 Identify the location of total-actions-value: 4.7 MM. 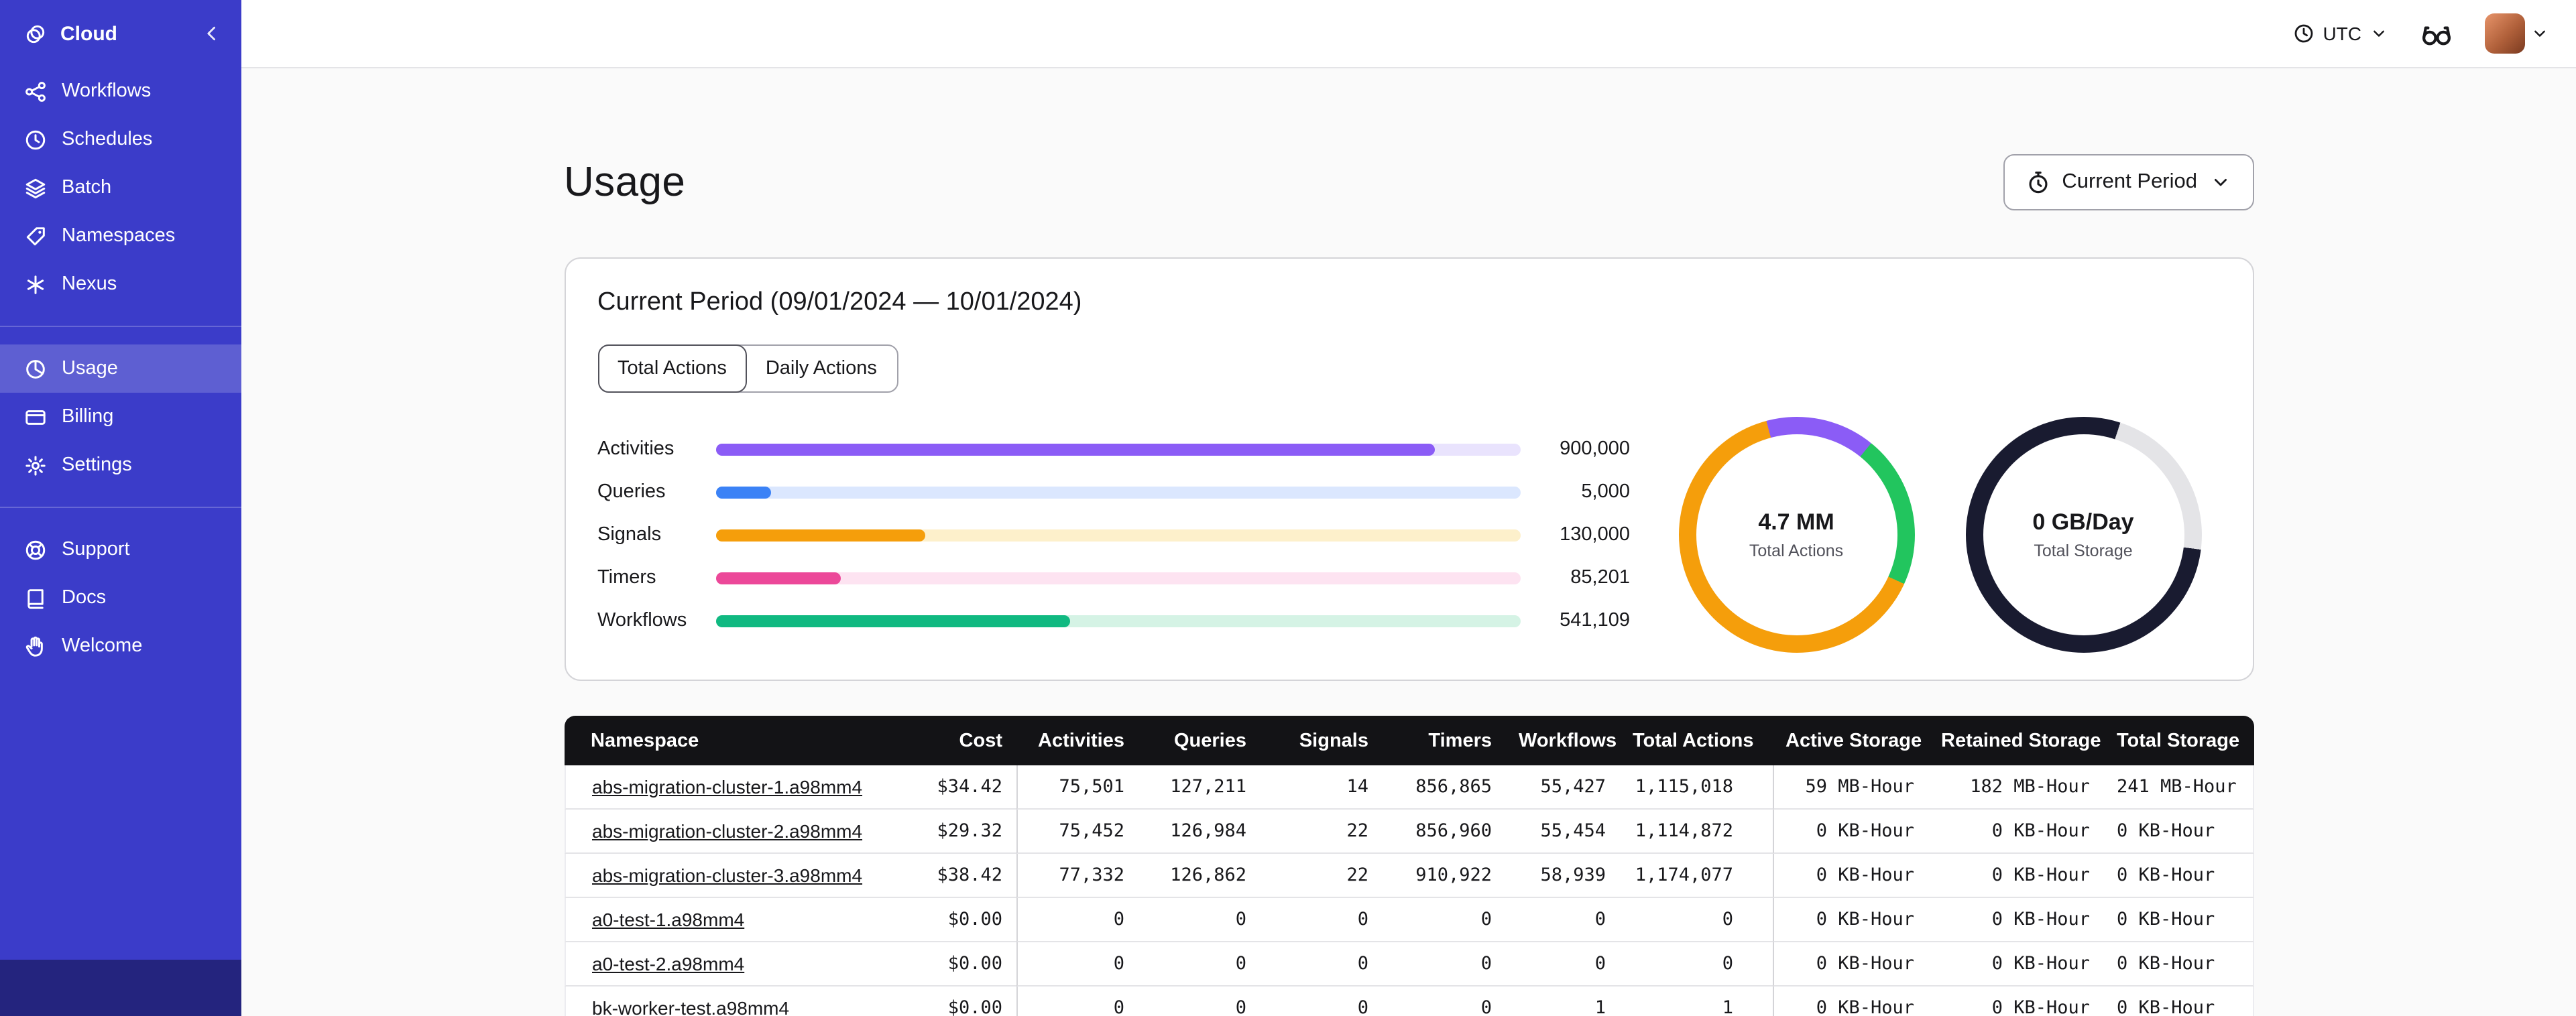
(1796, 522).